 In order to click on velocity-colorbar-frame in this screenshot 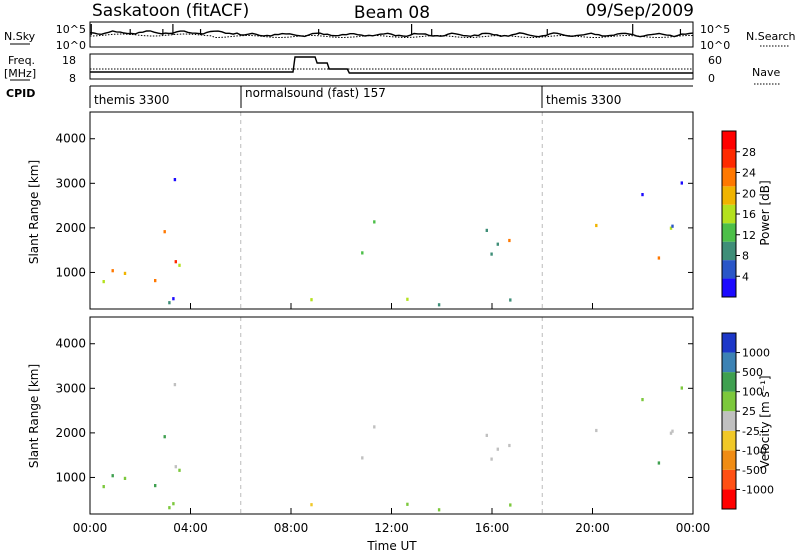, I will do `click(729, 421)`.